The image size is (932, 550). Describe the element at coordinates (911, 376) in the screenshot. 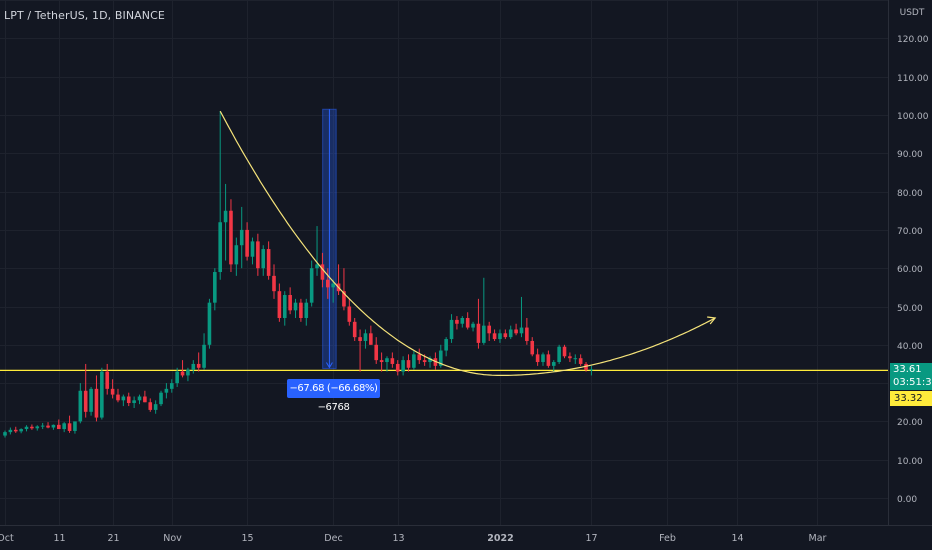

I see `last-price-tag: 33.61 03:51:34` at that location.